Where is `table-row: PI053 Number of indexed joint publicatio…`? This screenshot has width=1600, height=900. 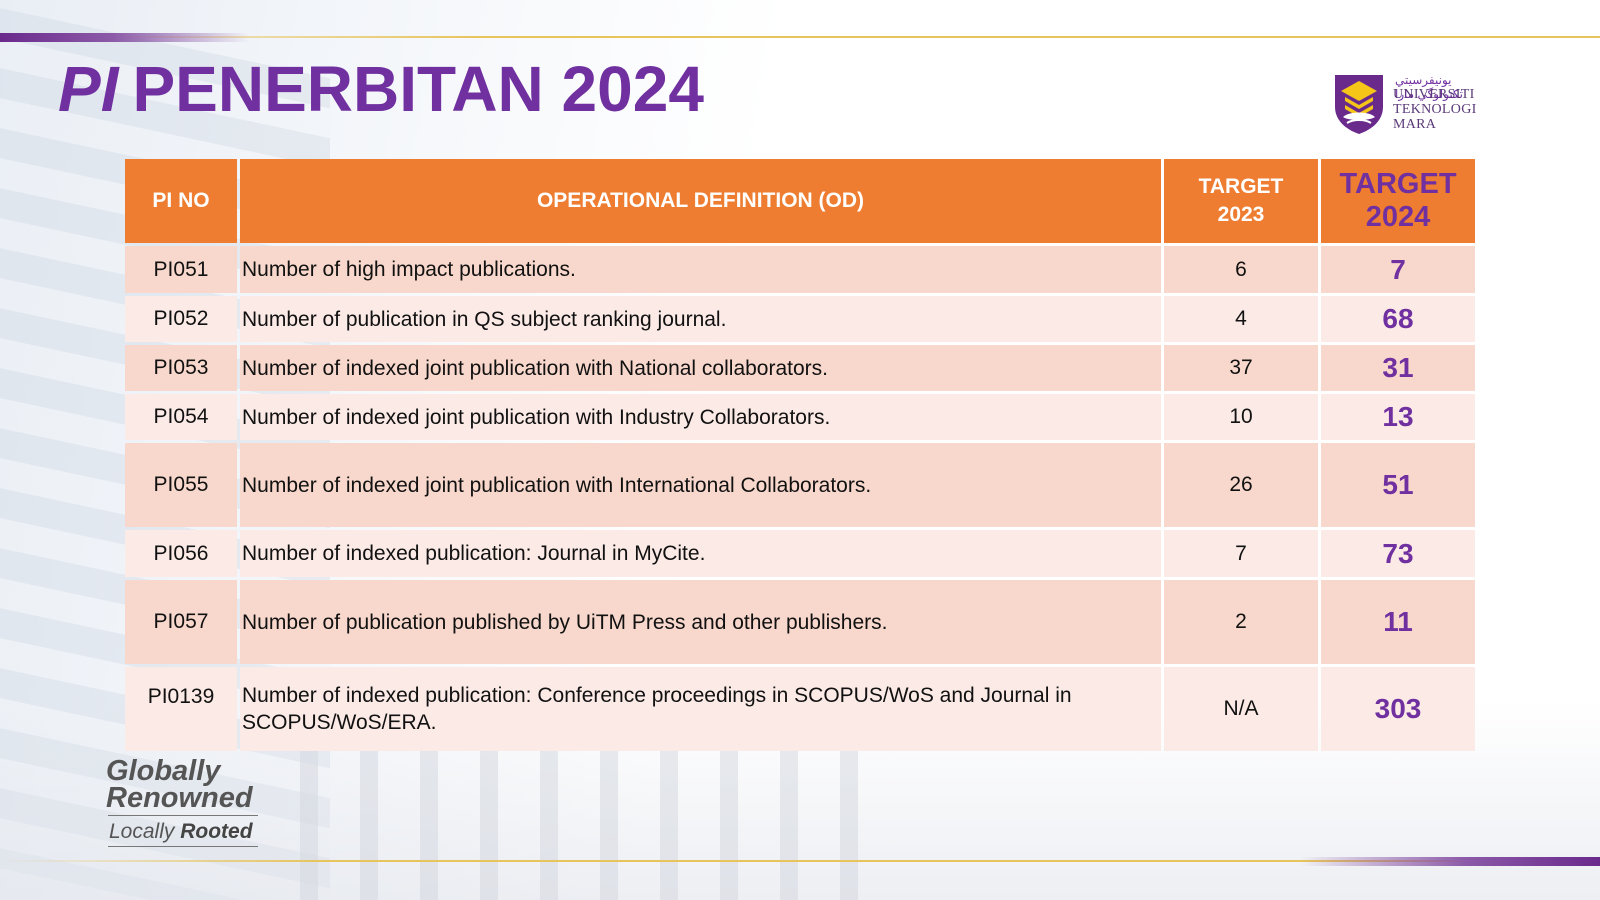
table-row: PI053 Number of indexed joint publicatio… is located at coordinates (800, 368).